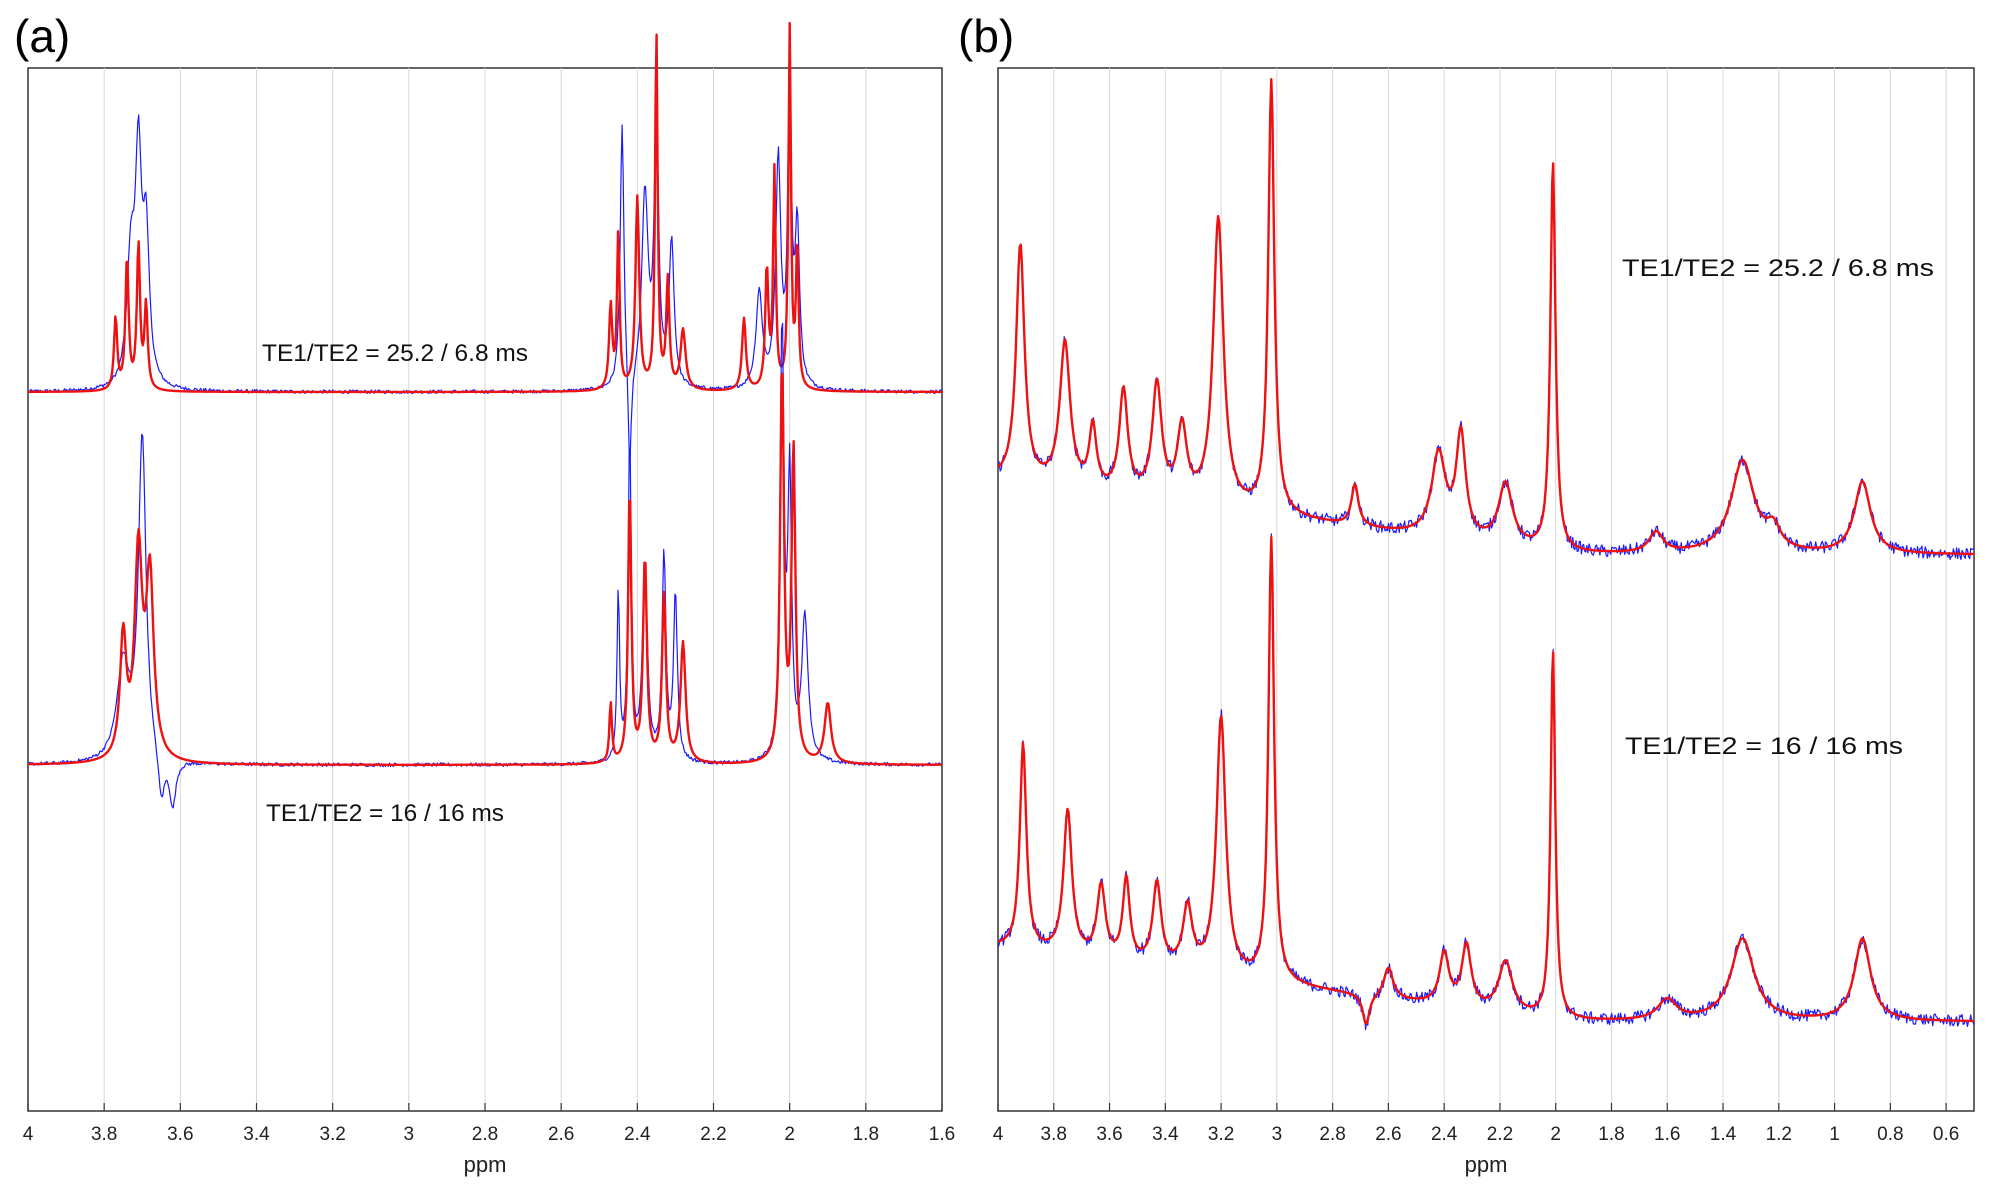 The image size is (1994, 1187). What do you see at coordinates (561, 1134) in the screenshot?
I see `panel-a-tick-label: 2.6` at bounding box center [561, 1134].